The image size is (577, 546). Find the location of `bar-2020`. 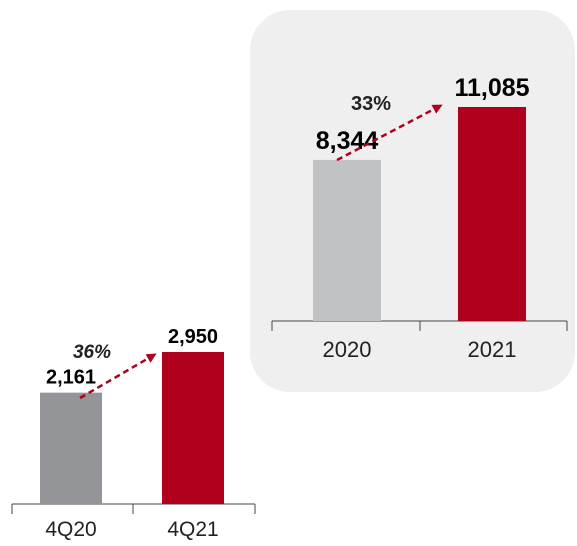

bar-2020 is located at coordinates (347, 240).